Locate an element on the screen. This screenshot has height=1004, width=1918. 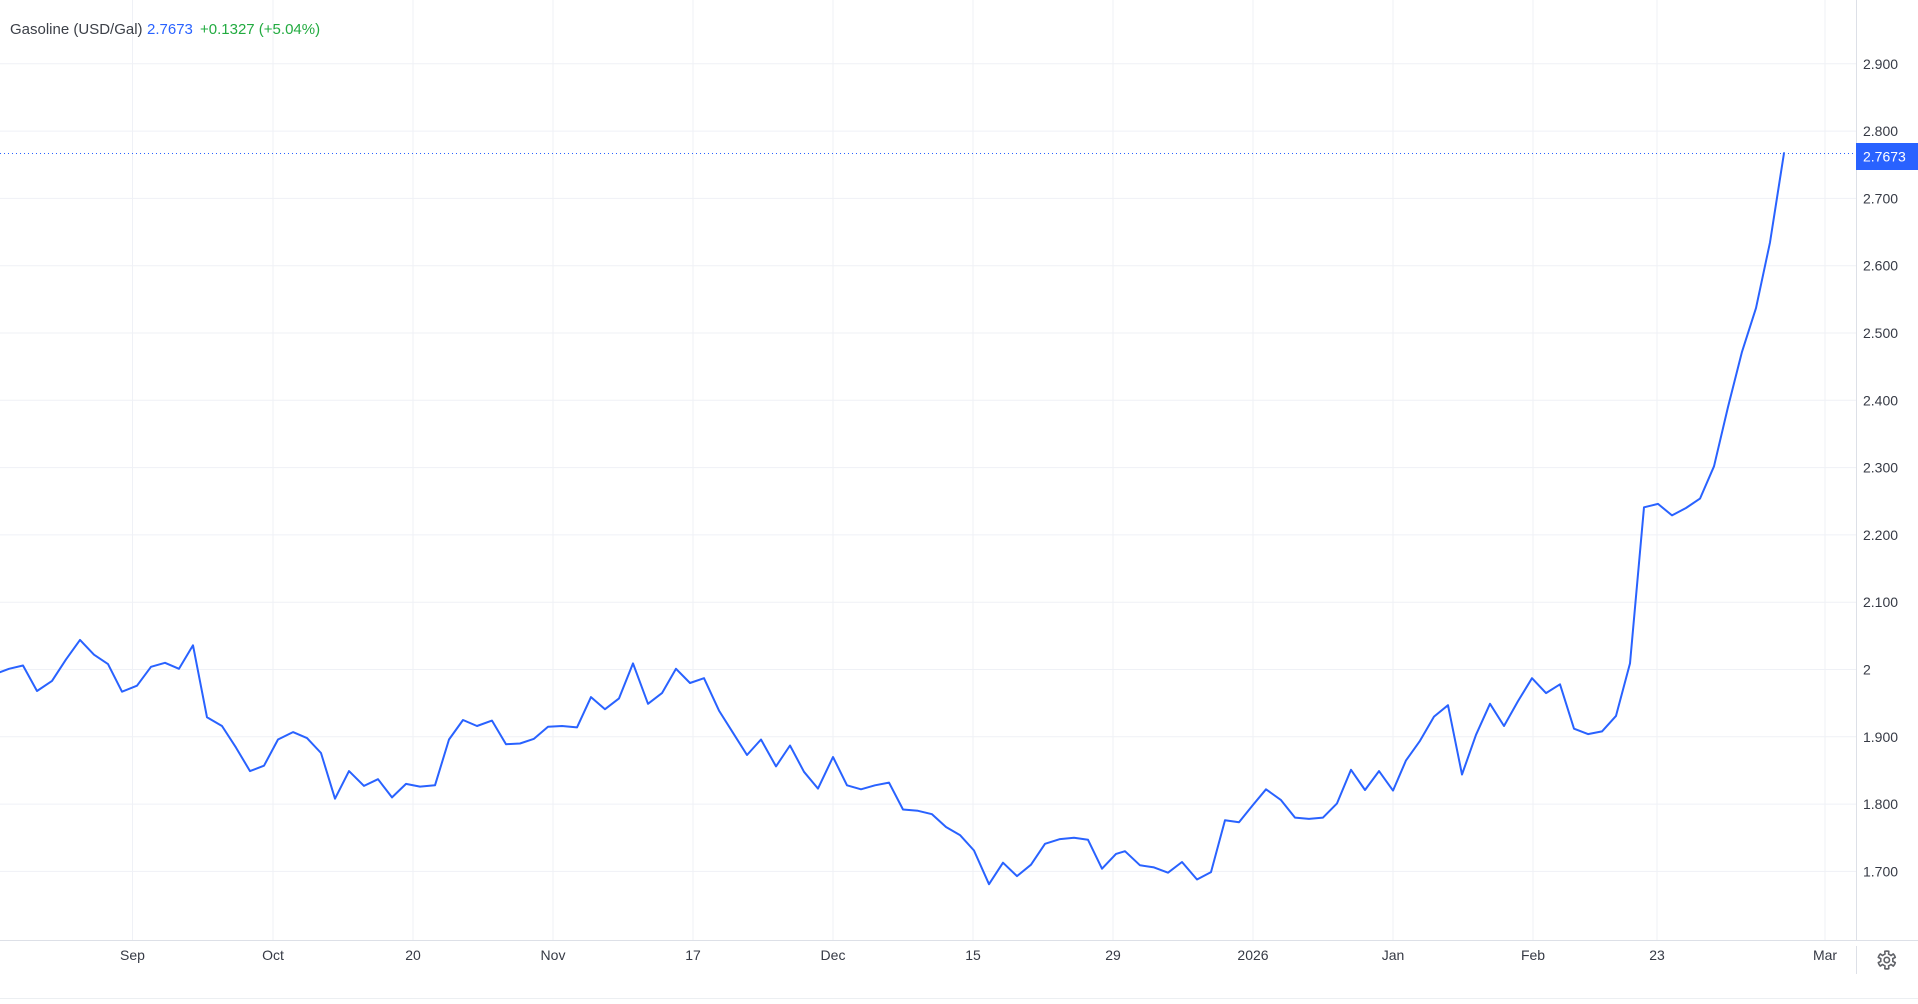
svg-text: 2.500 is located at coordinates (1880, 333).